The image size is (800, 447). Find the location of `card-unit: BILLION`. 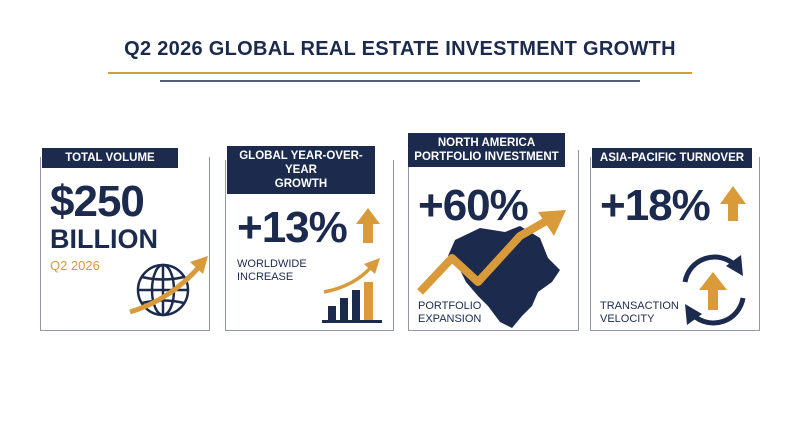

card-unit: BILLION is located at coordinates (104, 239).